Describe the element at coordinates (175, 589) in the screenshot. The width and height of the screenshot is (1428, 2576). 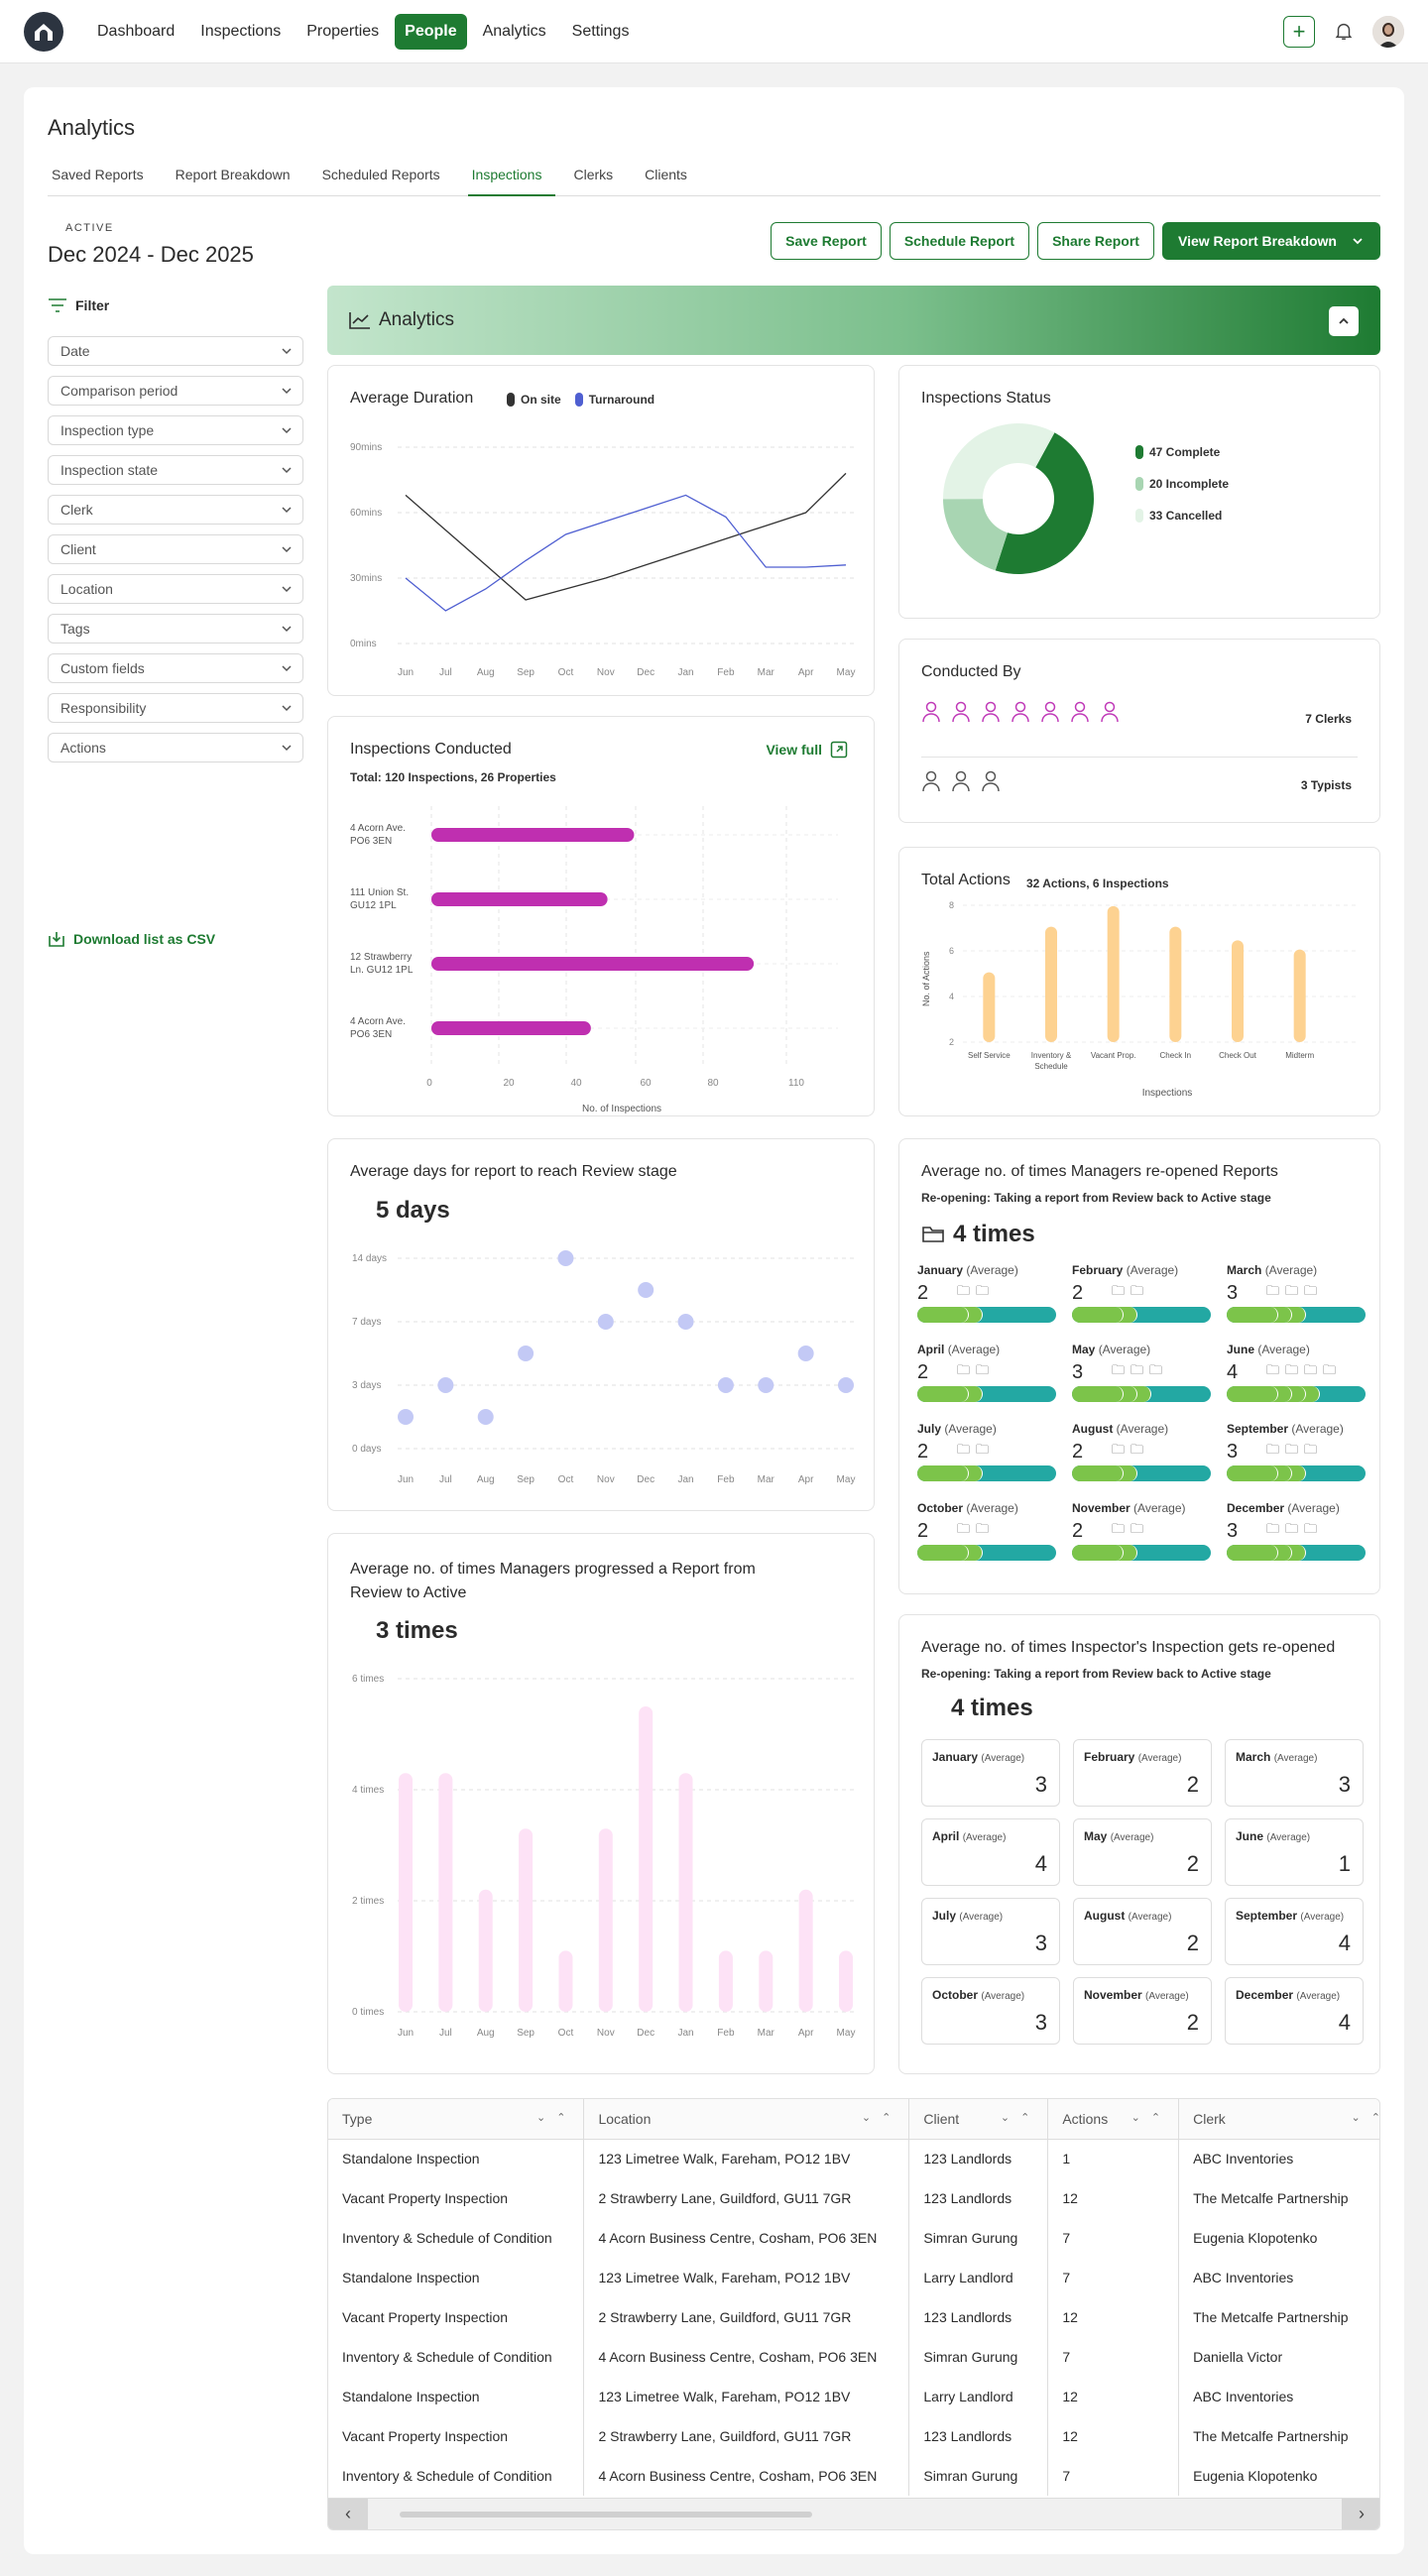
I see `filter-location: Location` at that location.